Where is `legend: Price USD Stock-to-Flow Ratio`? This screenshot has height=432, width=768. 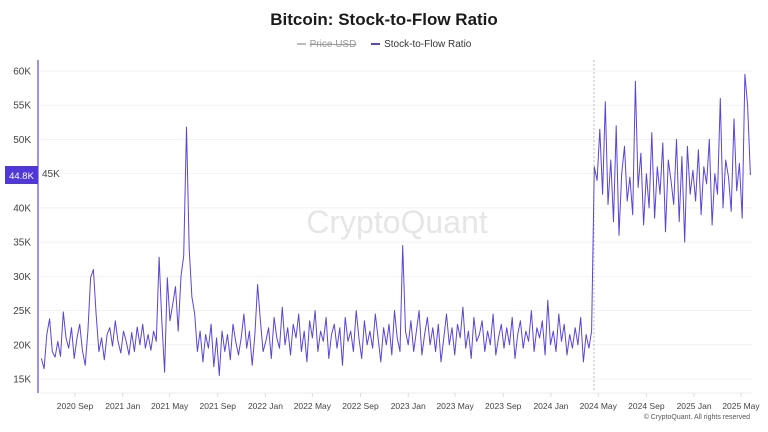
legend: Price USD Stock-to-Flow Ratio is located at coordinates (384, 43).